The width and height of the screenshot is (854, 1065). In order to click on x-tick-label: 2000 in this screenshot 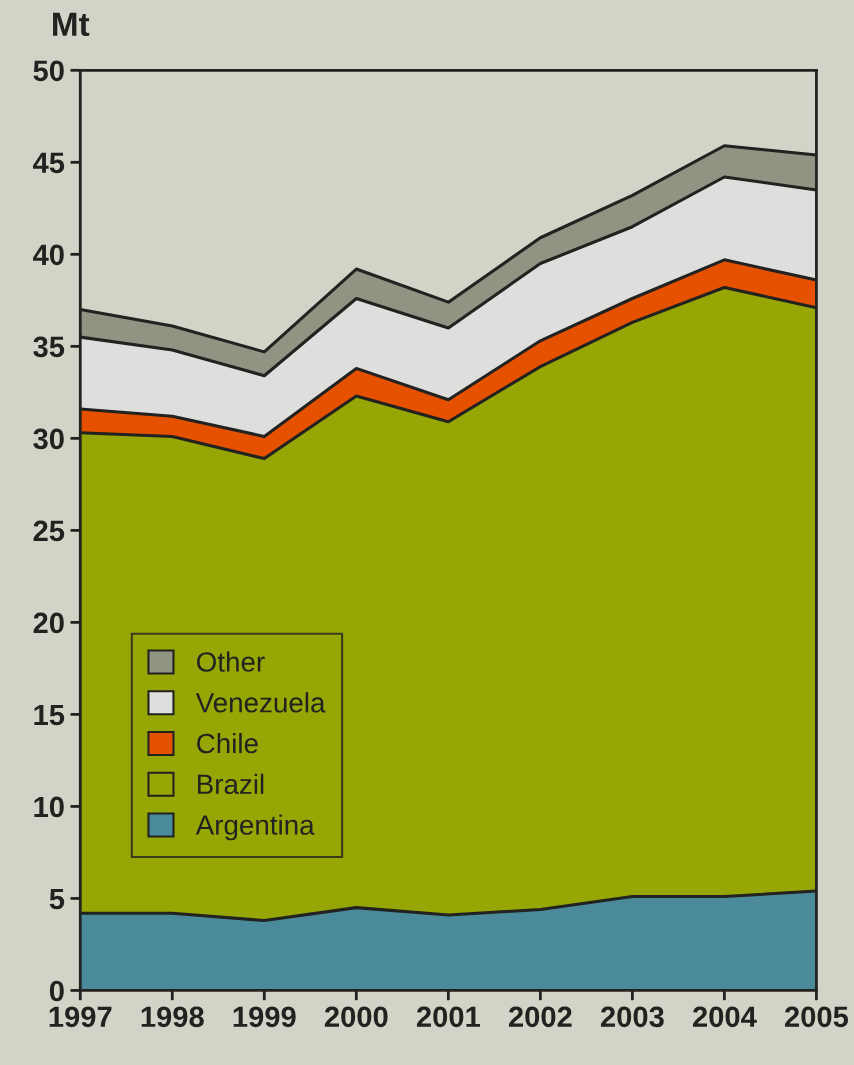, I will do `click(356, 1017)`.